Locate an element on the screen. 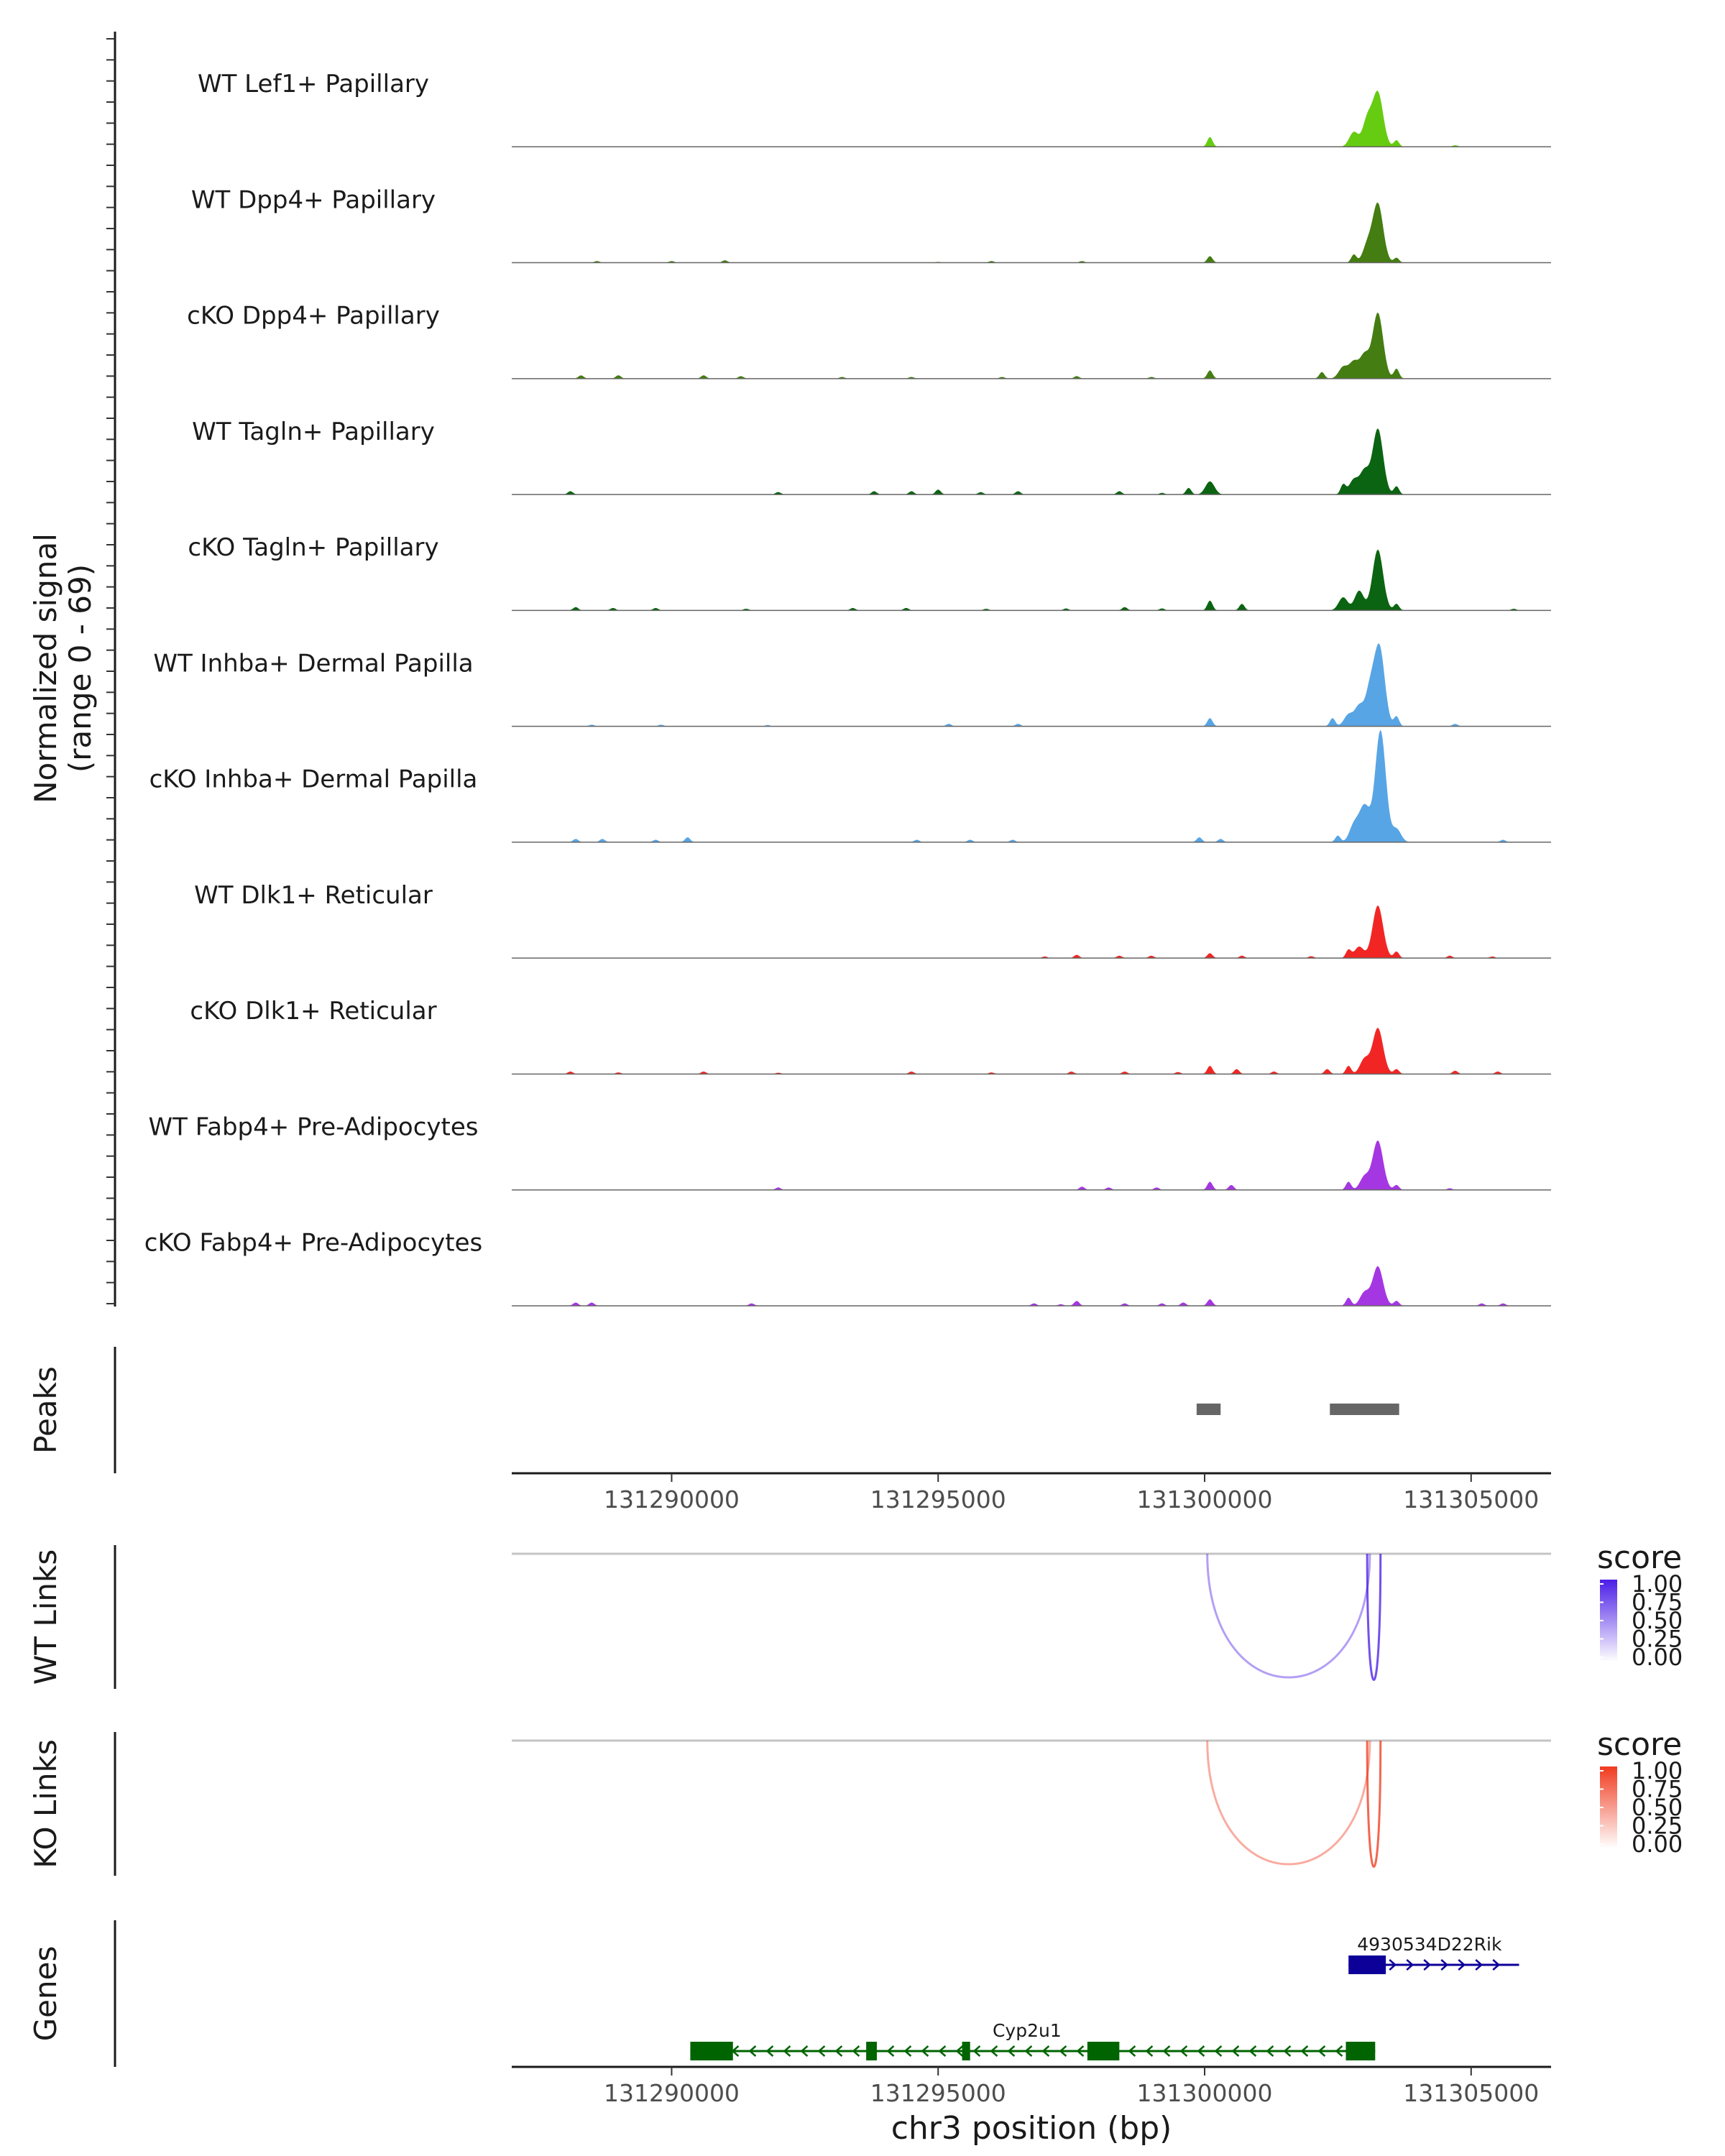 This screenshot has height=2156, width=1725. track-label: WT Lef1+ Papillary is located at coordinates (313, 84).